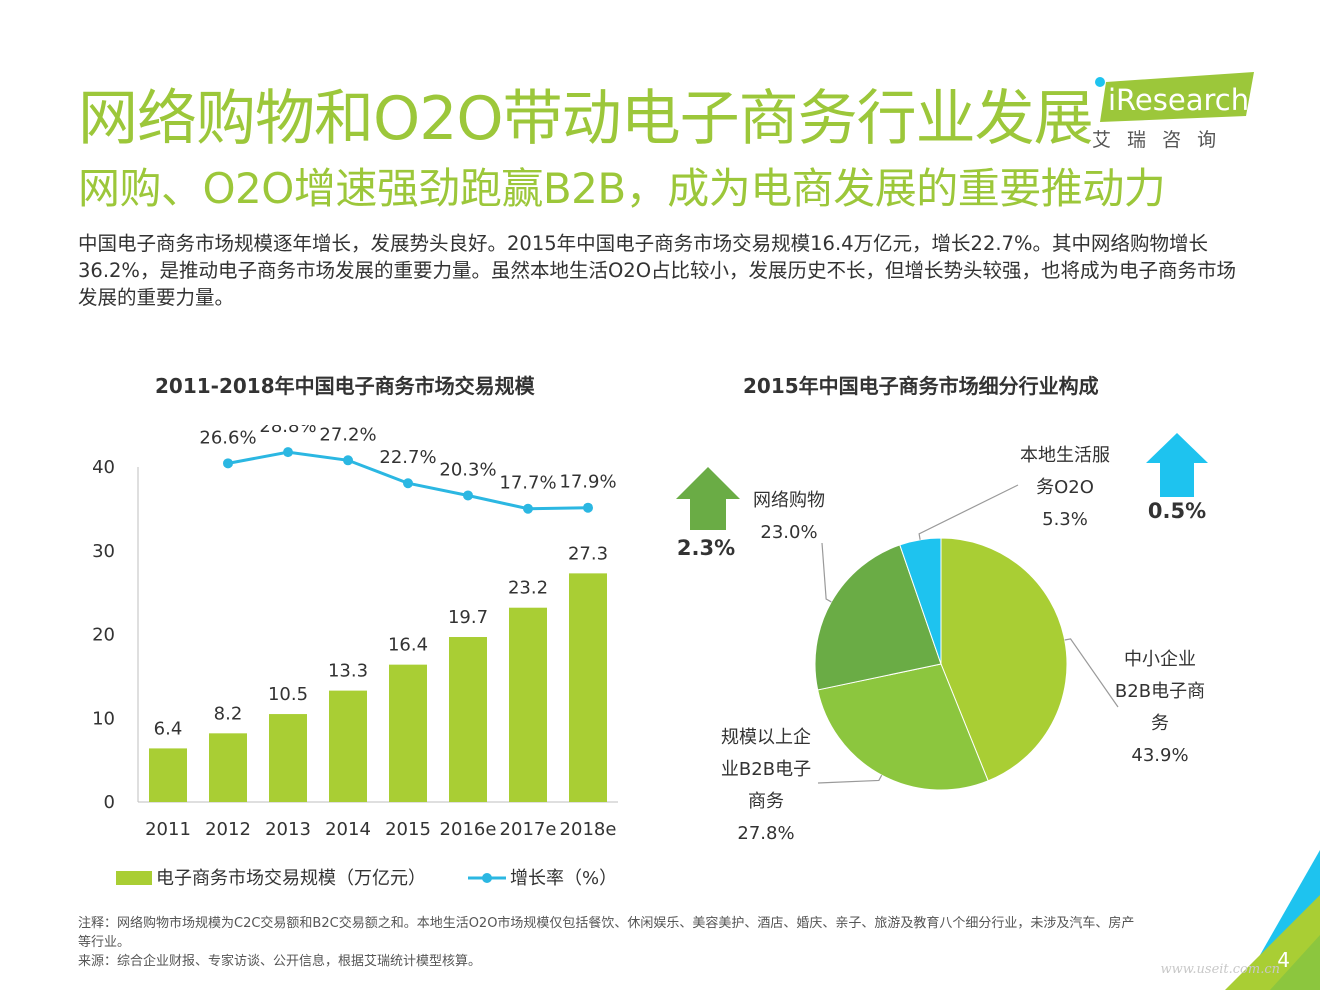  I want to click on x-tick-label: 2013, so click(288, 829).